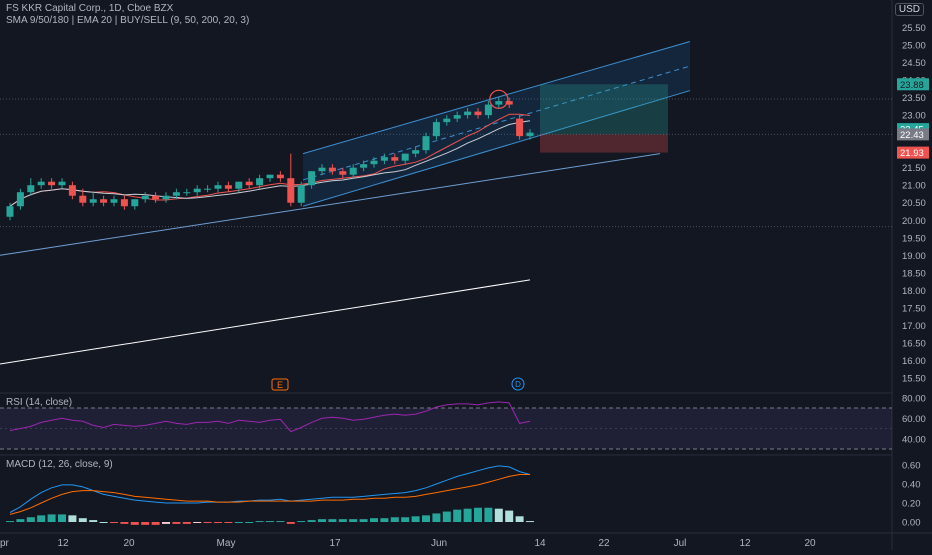  Describe the element at coordinates (914, 308) in the screenshot. I see `price-tick-label: 17.50` at that location.